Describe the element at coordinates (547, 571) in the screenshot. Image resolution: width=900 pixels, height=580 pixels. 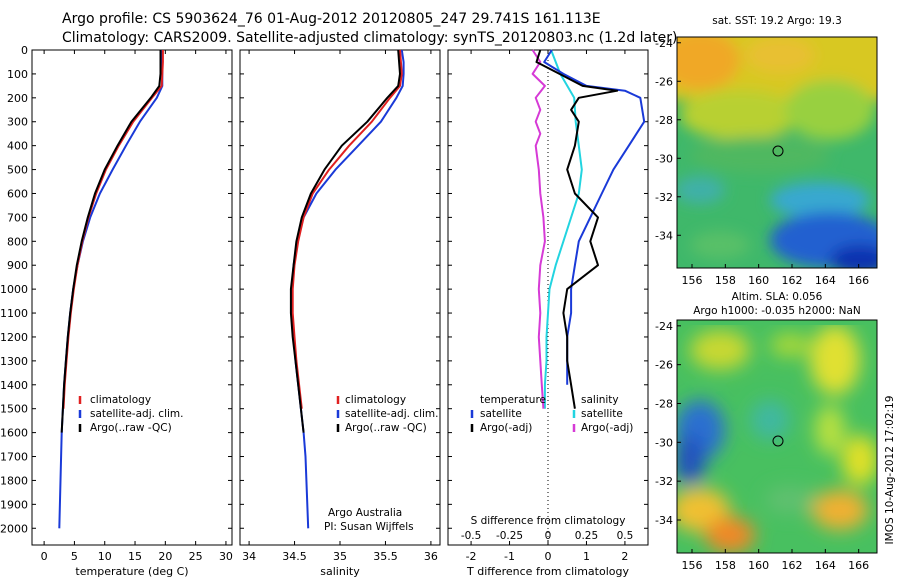
I see `difference-xlabel: T difference from climatology` at that location.